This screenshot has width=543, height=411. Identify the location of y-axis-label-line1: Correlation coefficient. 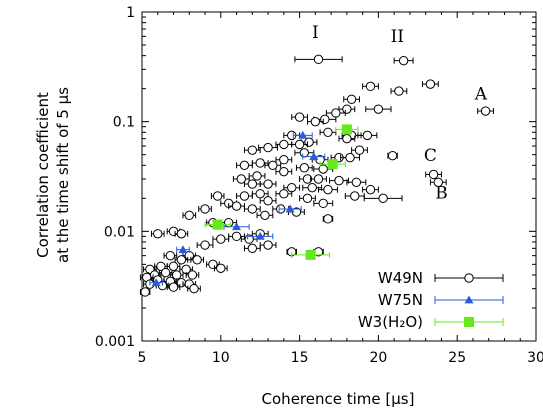
(43, 175).